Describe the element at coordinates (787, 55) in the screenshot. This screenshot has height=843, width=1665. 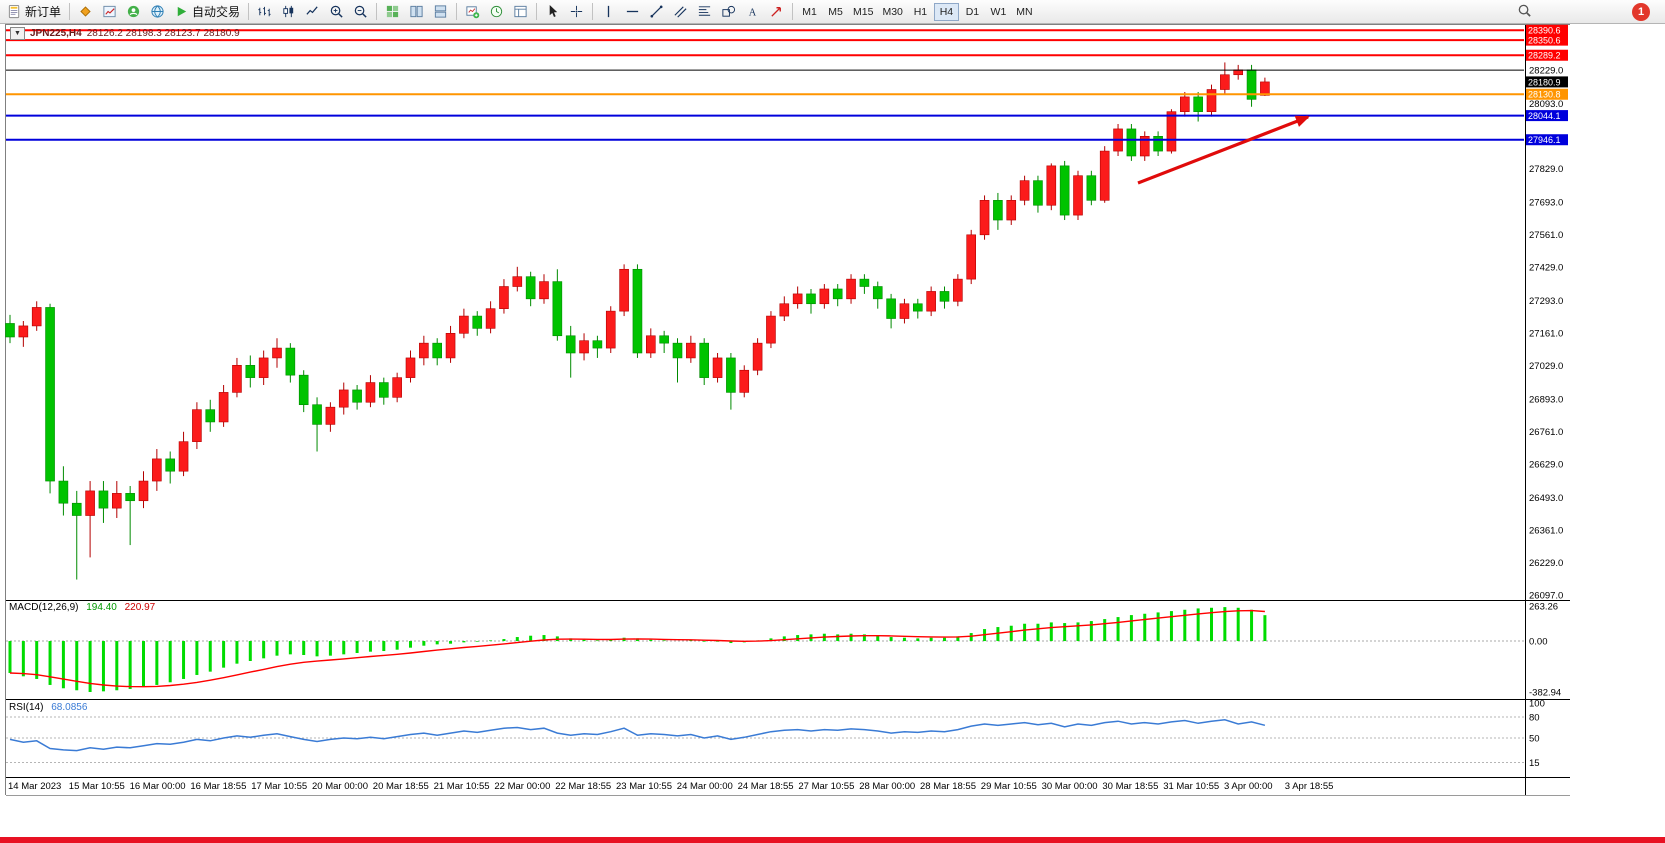
I see `level-line: 28289.2` at that location.